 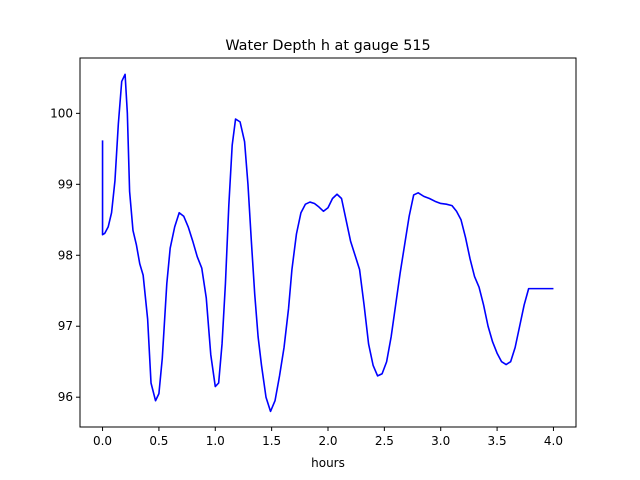 What do you see at coordinates (440, 441) in the screenshot?
I see `x-tick-label: 3.0` at bounding box center [440, 441].